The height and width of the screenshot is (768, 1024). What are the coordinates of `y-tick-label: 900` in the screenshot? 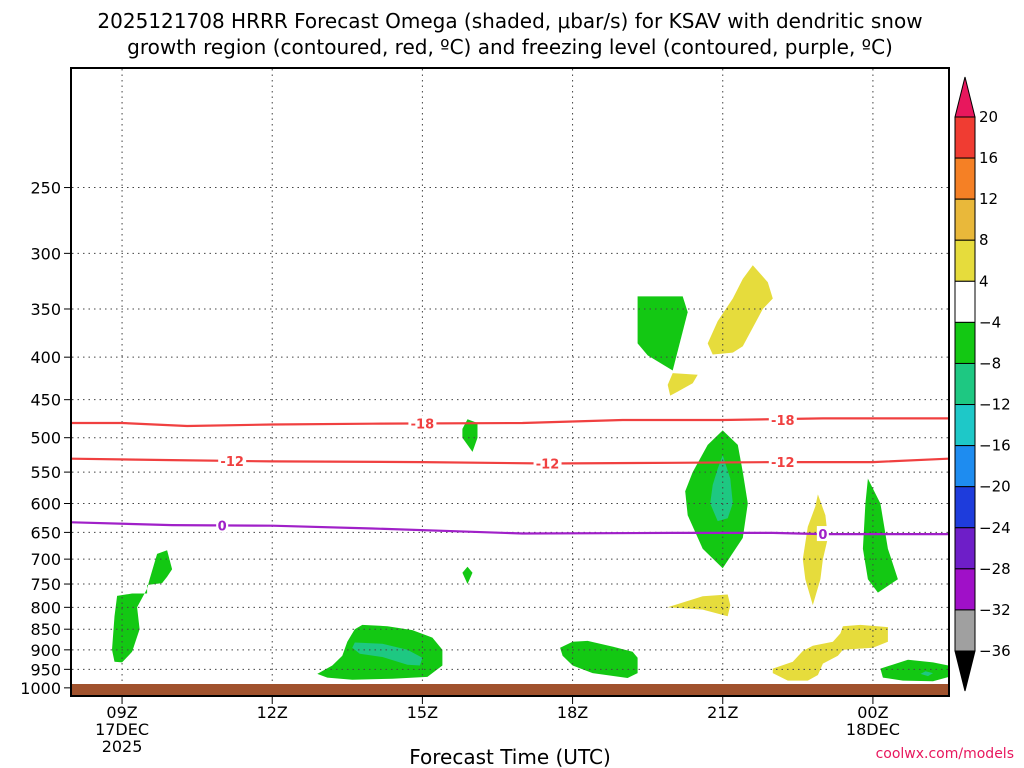 It's located at (45, 650).